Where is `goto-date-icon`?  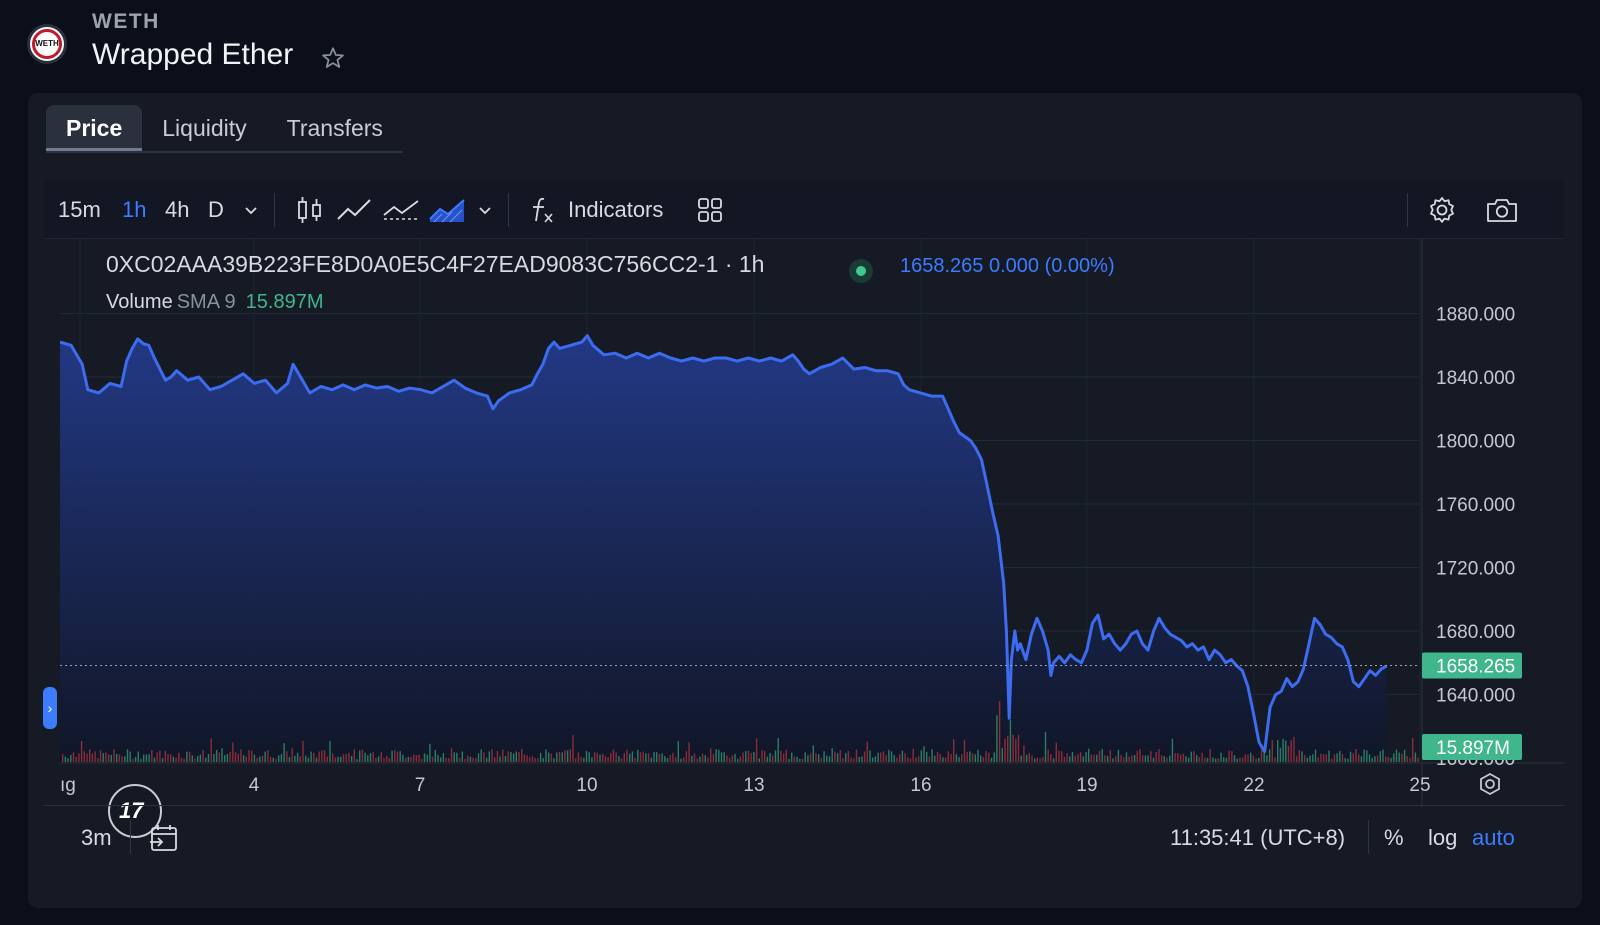 goto-date-icon is located at coordinates (164, 838).